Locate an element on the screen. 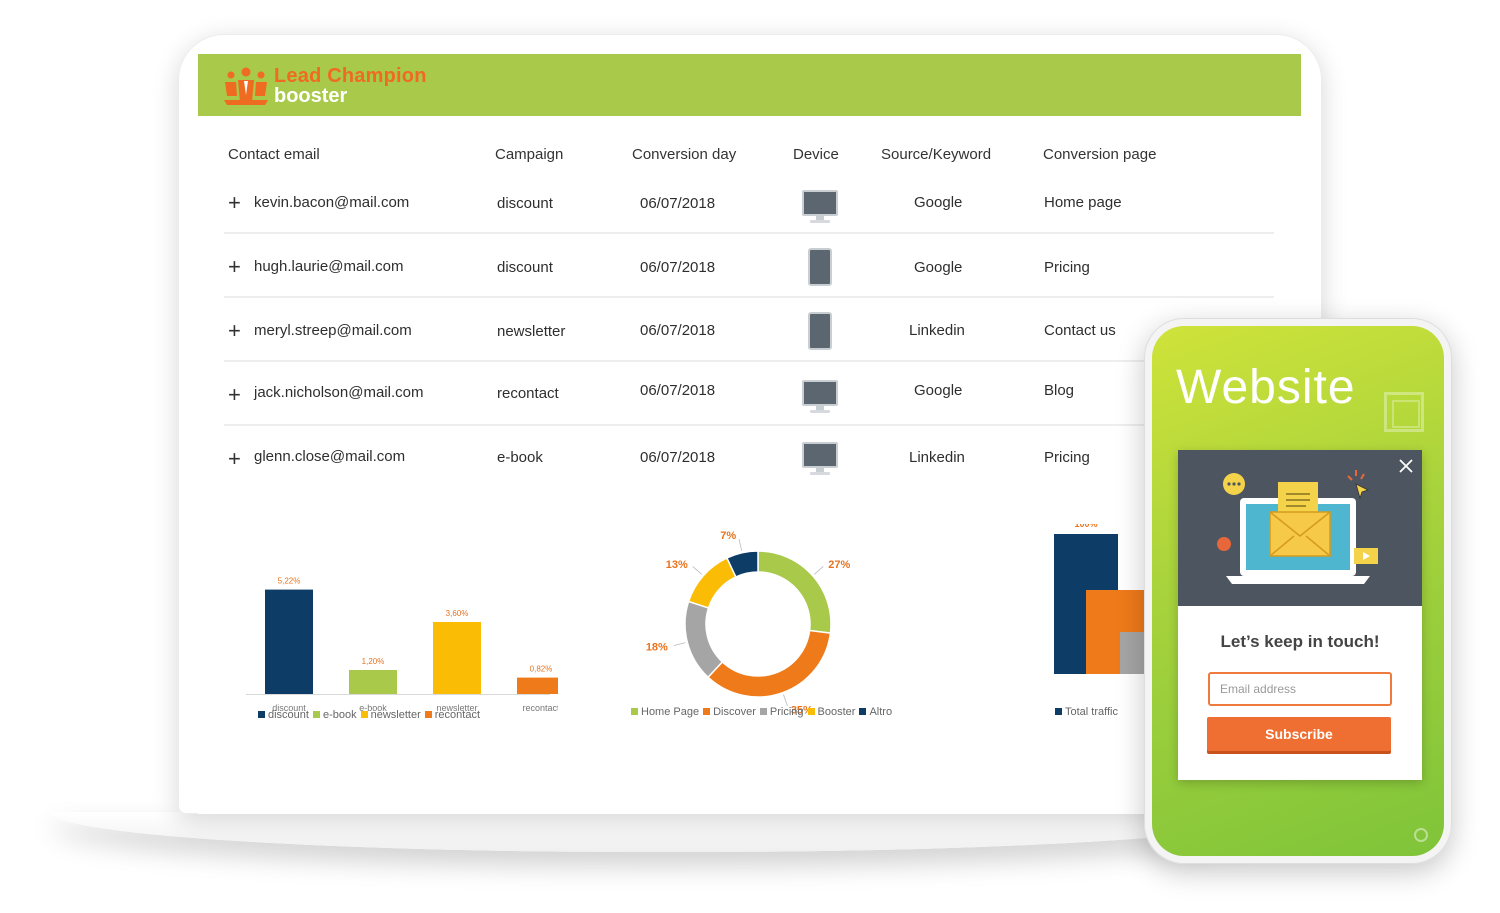 This screenshot has width=1500, height=913. legend-item: Booster is located at coordinates (831, 712).